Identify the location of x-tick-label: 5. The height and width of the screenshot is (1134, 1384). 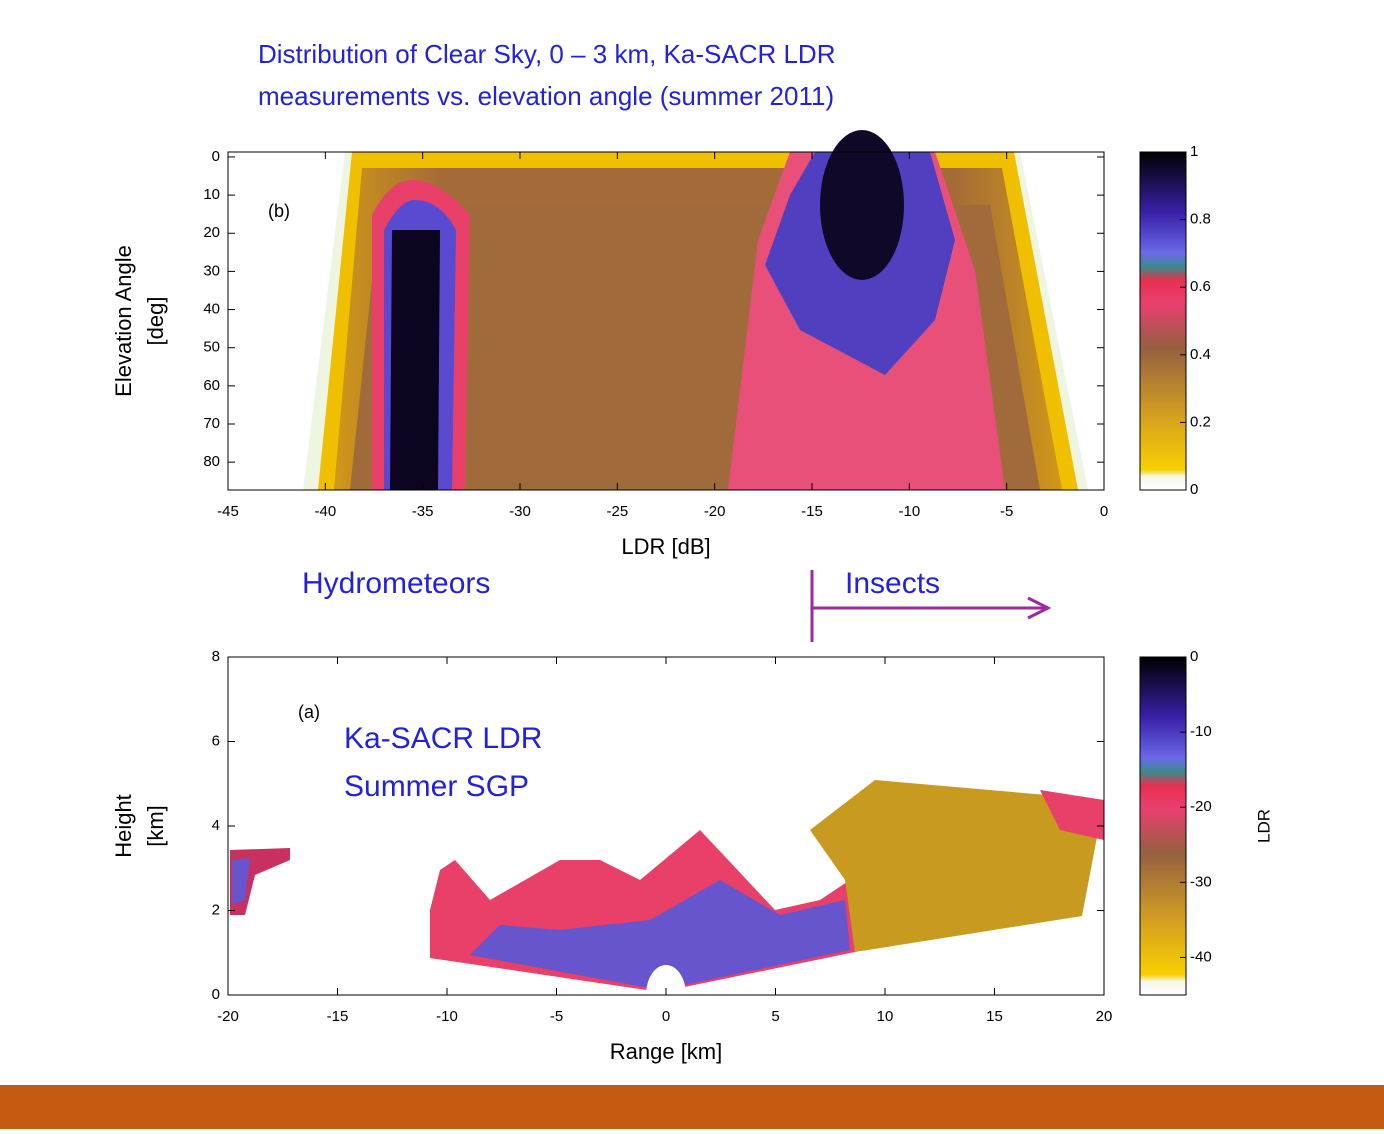
(775, 1016).